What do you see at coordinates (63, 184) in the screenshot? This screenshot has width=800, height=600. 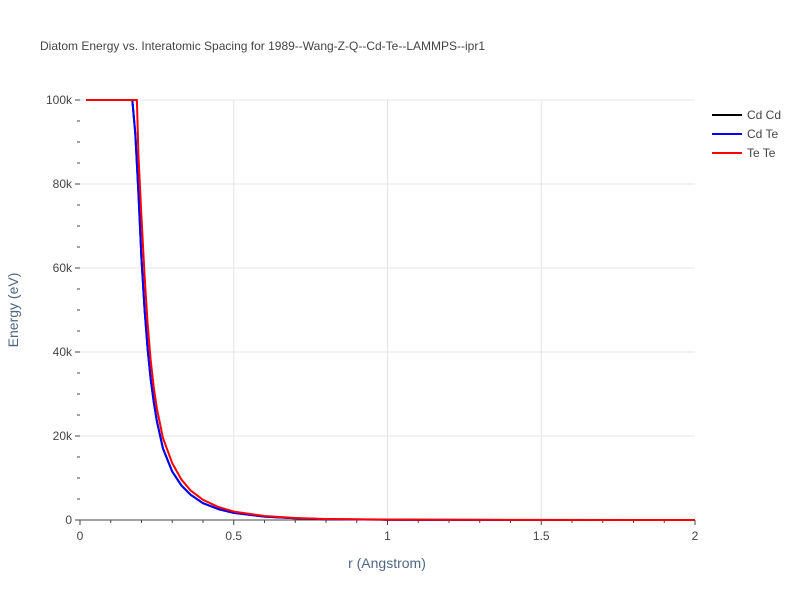 I see `y-tick-label: 80k` at bounding box center [63, 184].